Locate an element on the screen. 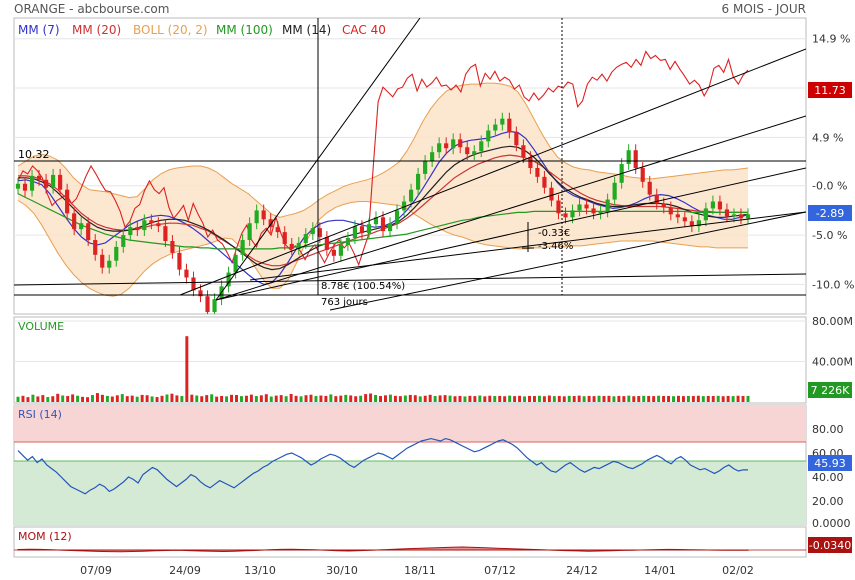 This screenshot has width=855, height=580. rsi-title: RSI (14) is located at coordinates (40, 414).